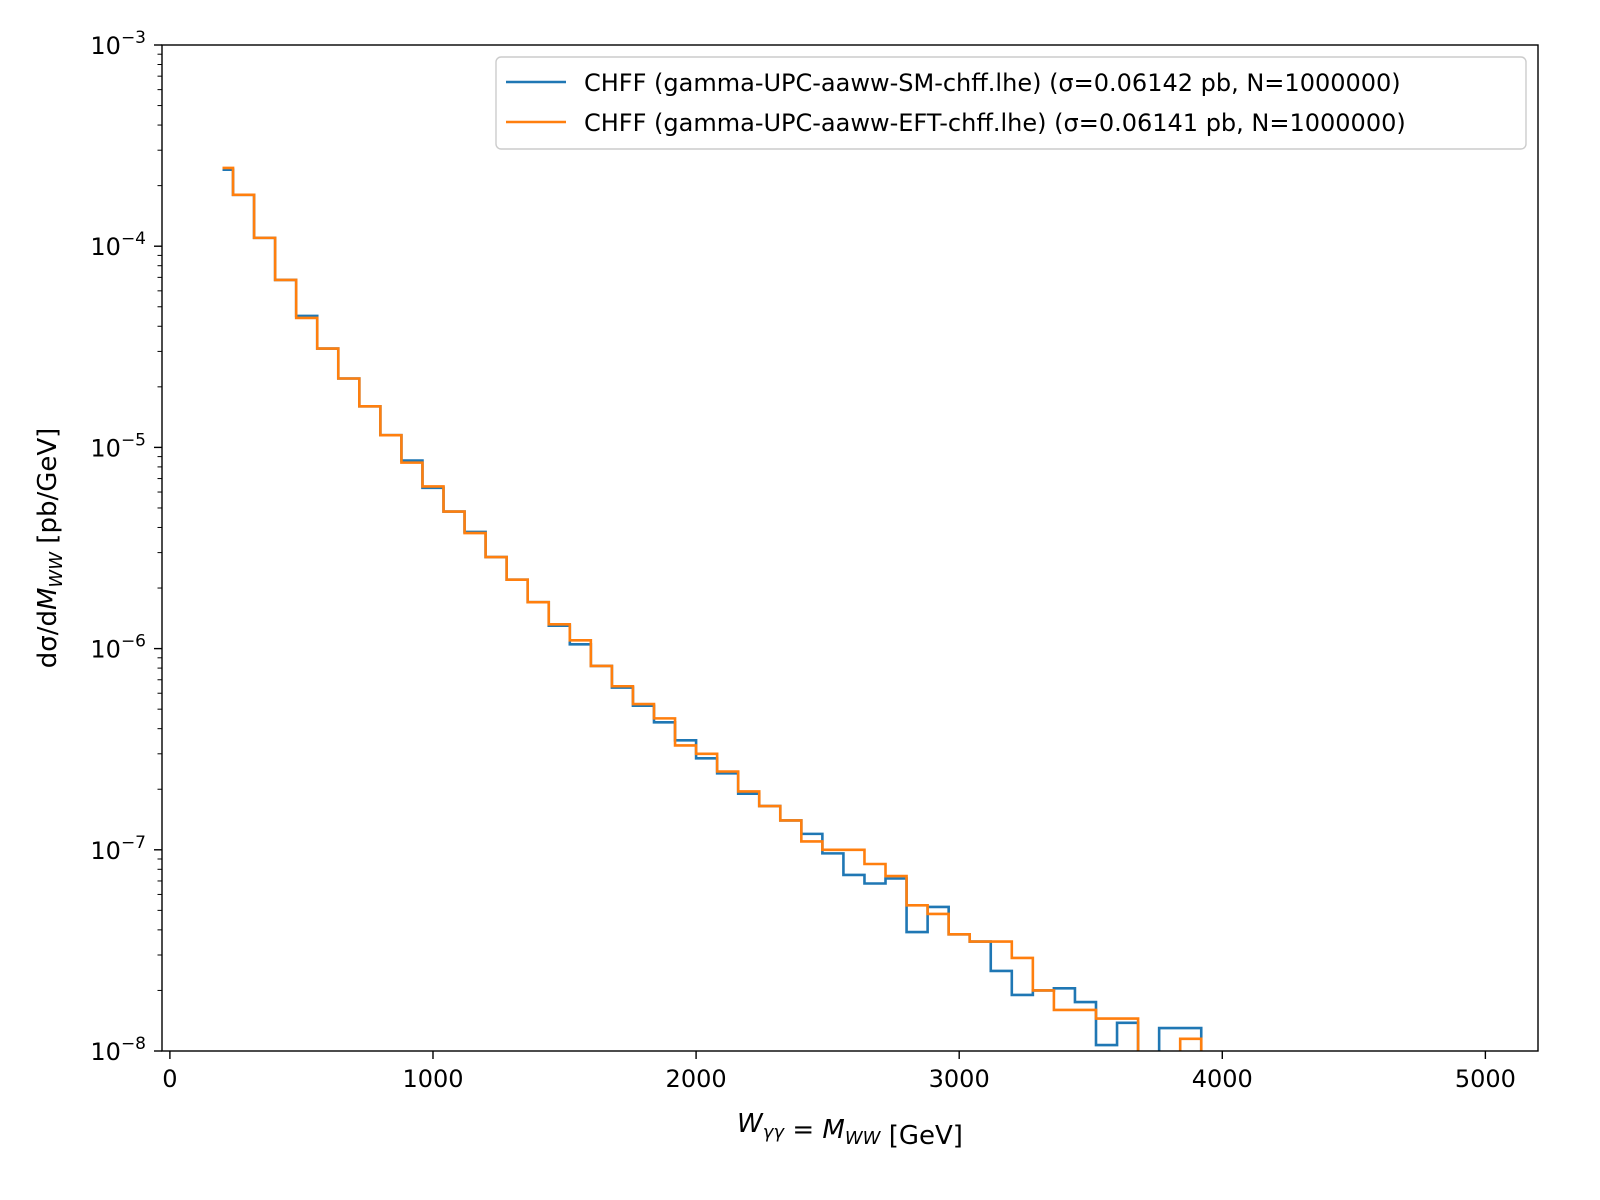  Describe the element at coordinates (432, 1079) in the screenshot. I see `x-tick-label: 1000` at that location.